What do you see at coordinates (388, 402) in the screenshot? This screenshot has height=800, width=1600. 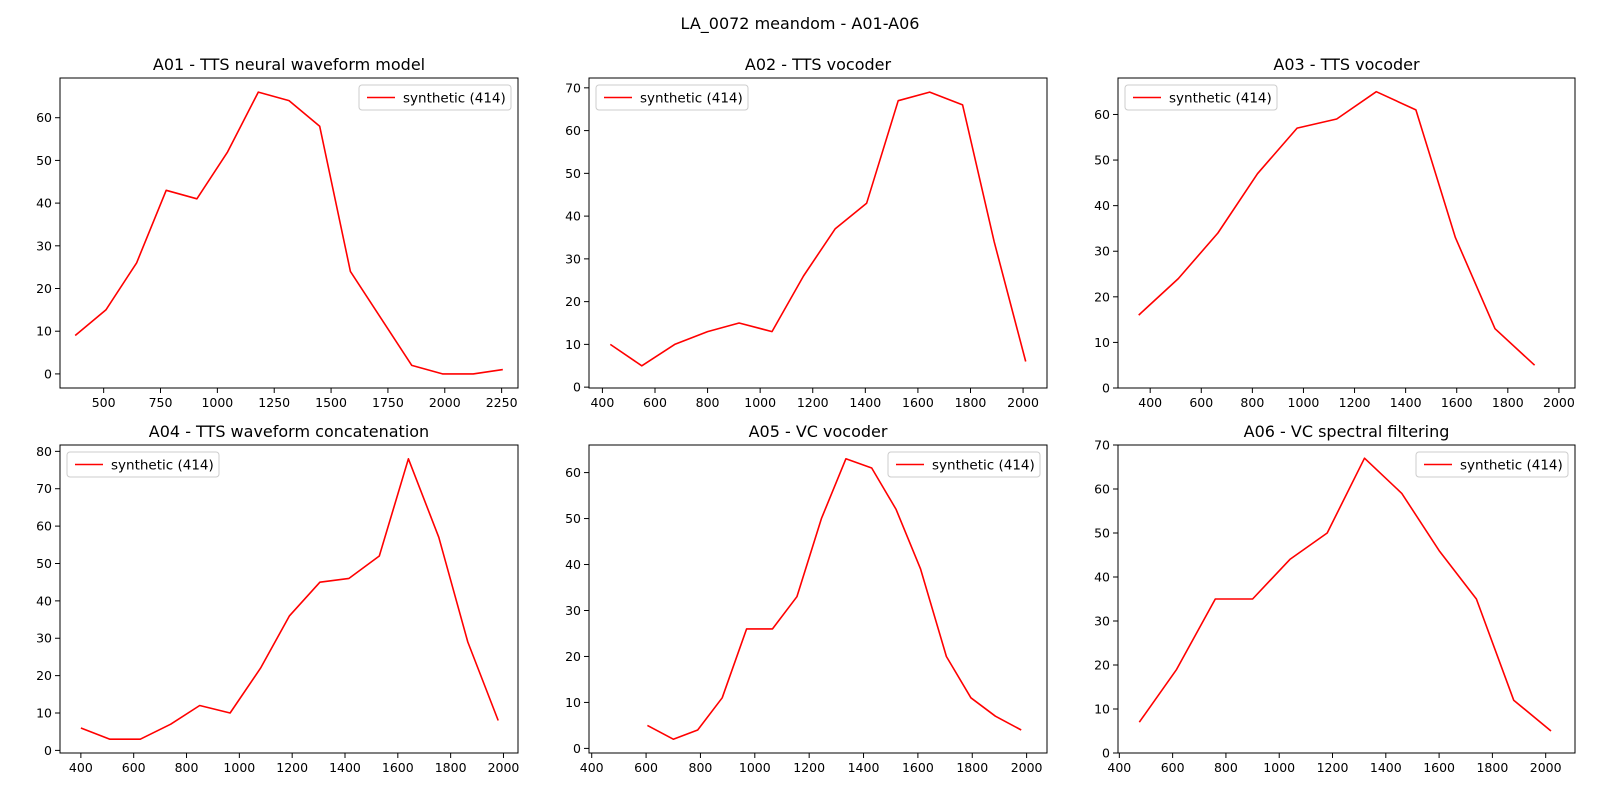 I see `x-tick-label: 1750` at bounding box center [388, 402].